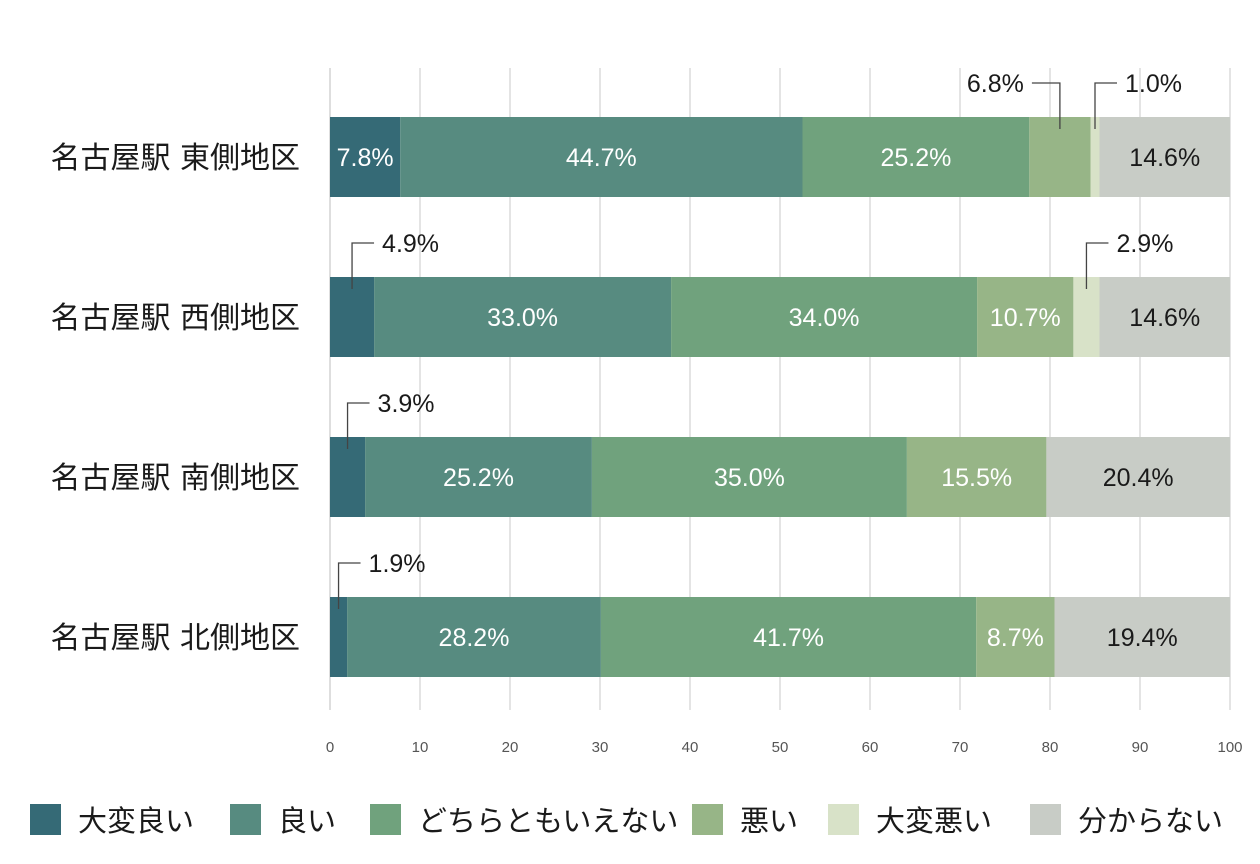 This screenshot has width=1260, height=864. What do you see at coordinates (960, 747) in the screenshot?
I see `x-tick-label: 70` at bounding box center [960, 747].